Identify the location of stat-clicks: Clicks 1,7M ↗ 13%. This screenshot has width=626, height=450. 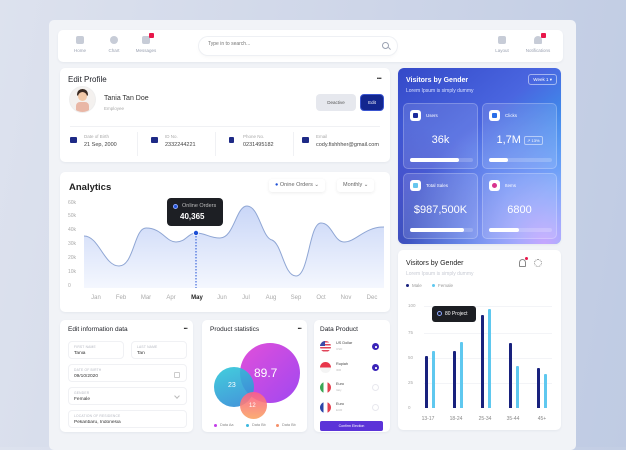
(519, 136).